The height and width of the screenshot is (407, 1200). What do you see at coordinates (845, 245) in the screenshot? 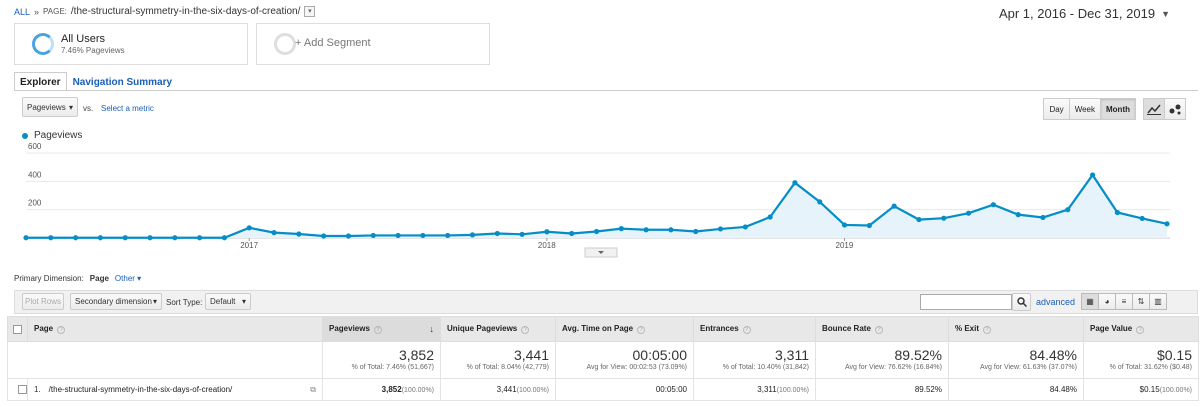
I see `x-tick-label: 2019` at bounding box center [845, 245].